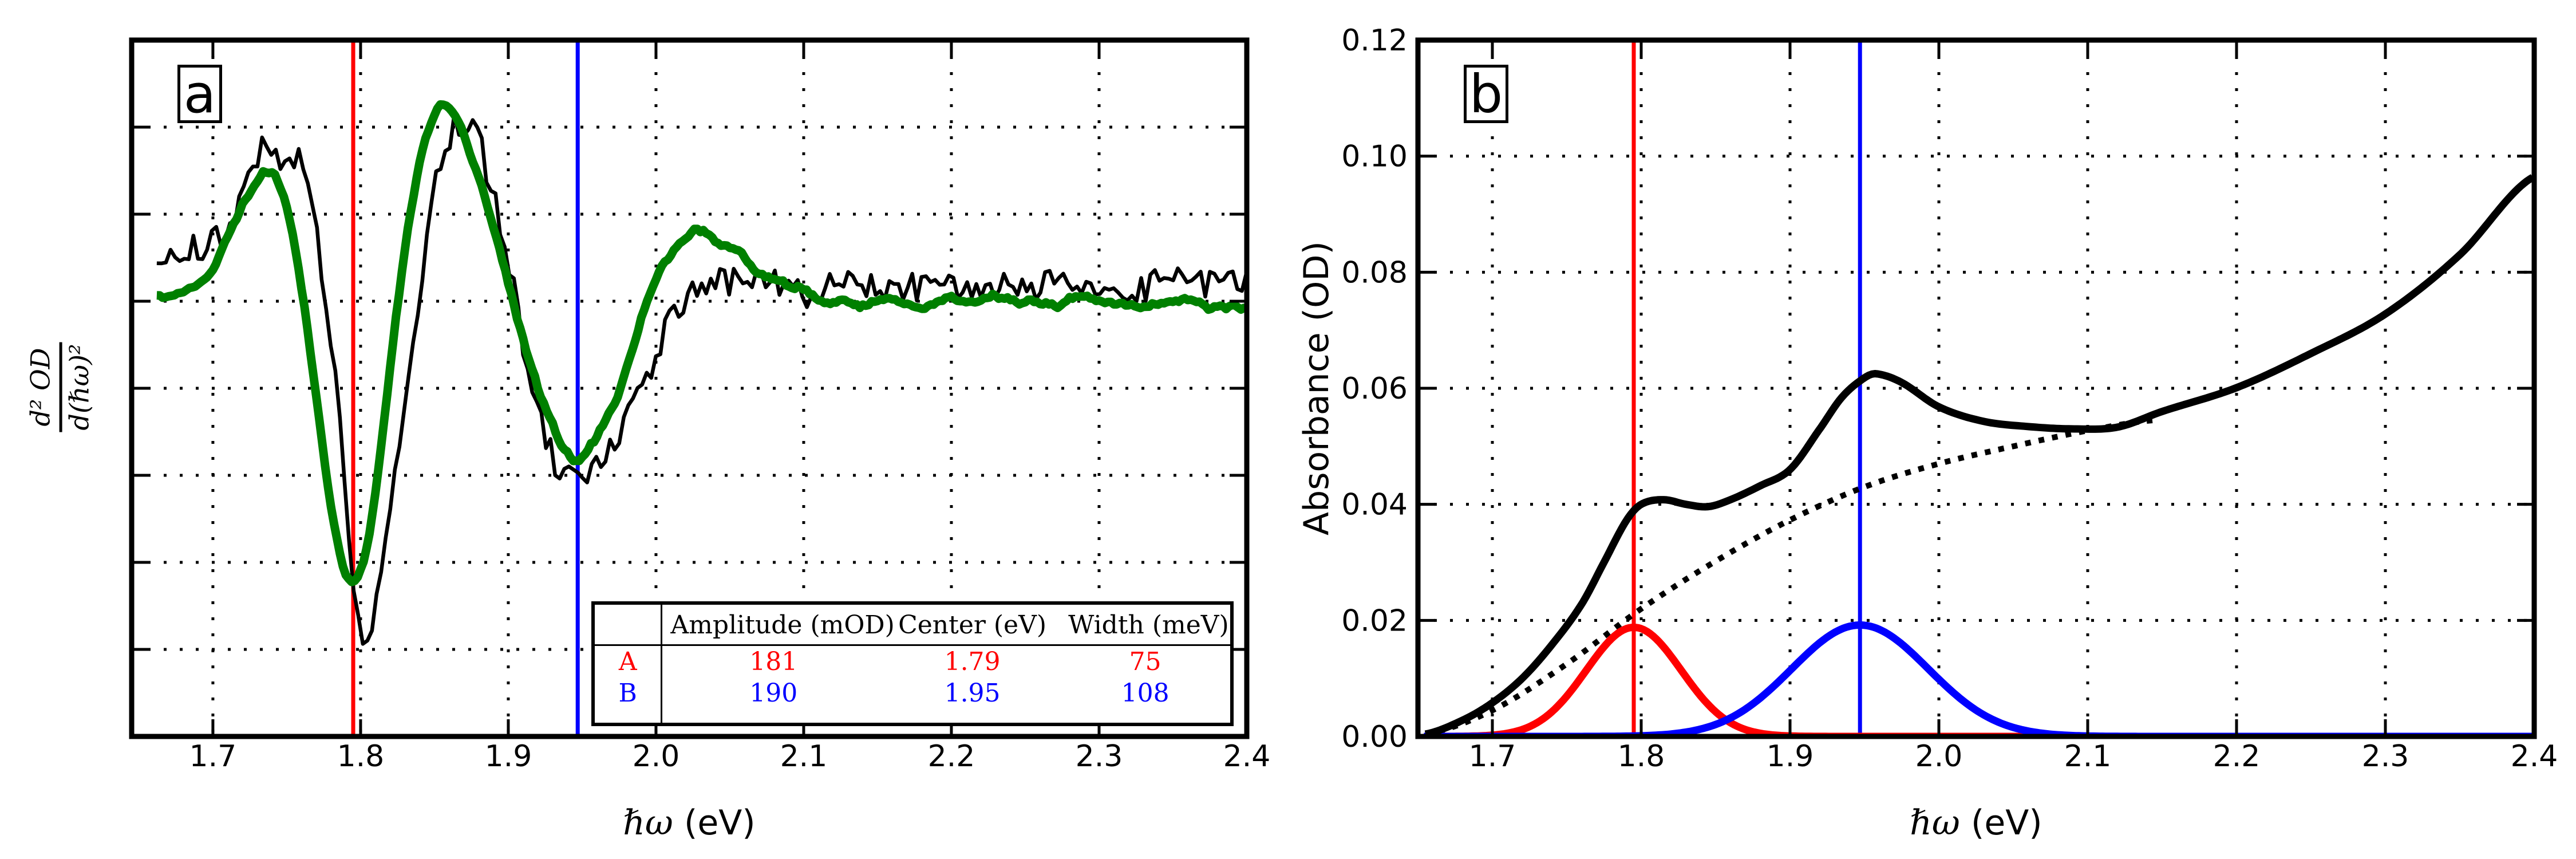 Image resolution: width=2576 pixels, height=859 pixels. What do you see at coordinates (1317, 388) in the screenshot?
I see `panel-b-y-axis-label: Absorbance (OD)` at bounding box center [1317, 388].